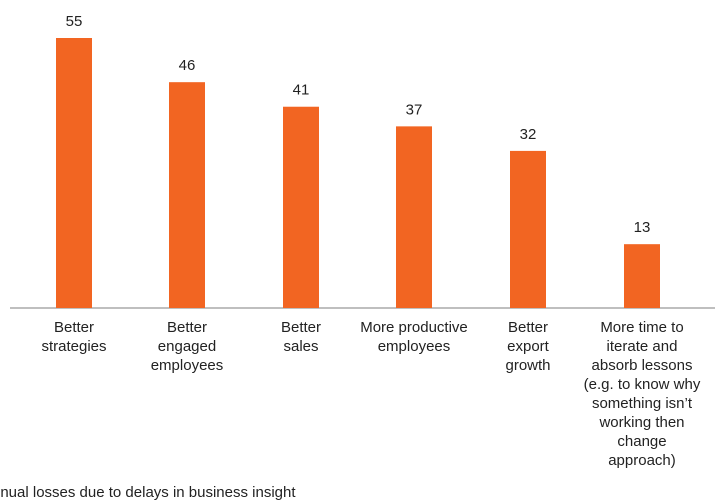  Describe the element at coordinates (414, 337) in the screenshot. I see `category-label-3: More productive employees` at that location.